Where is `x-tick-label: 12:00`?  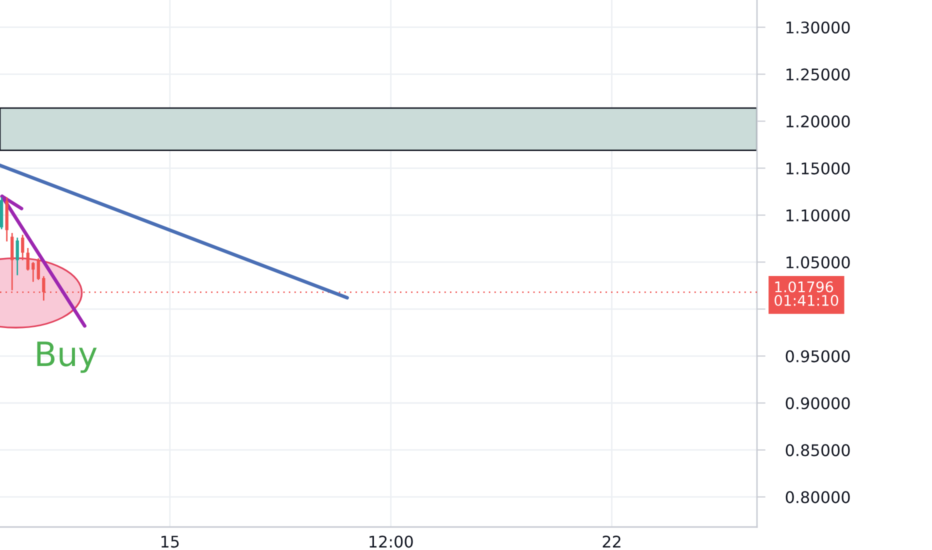 x-tick-label: 12:00 is located at coordinates (391, 542).